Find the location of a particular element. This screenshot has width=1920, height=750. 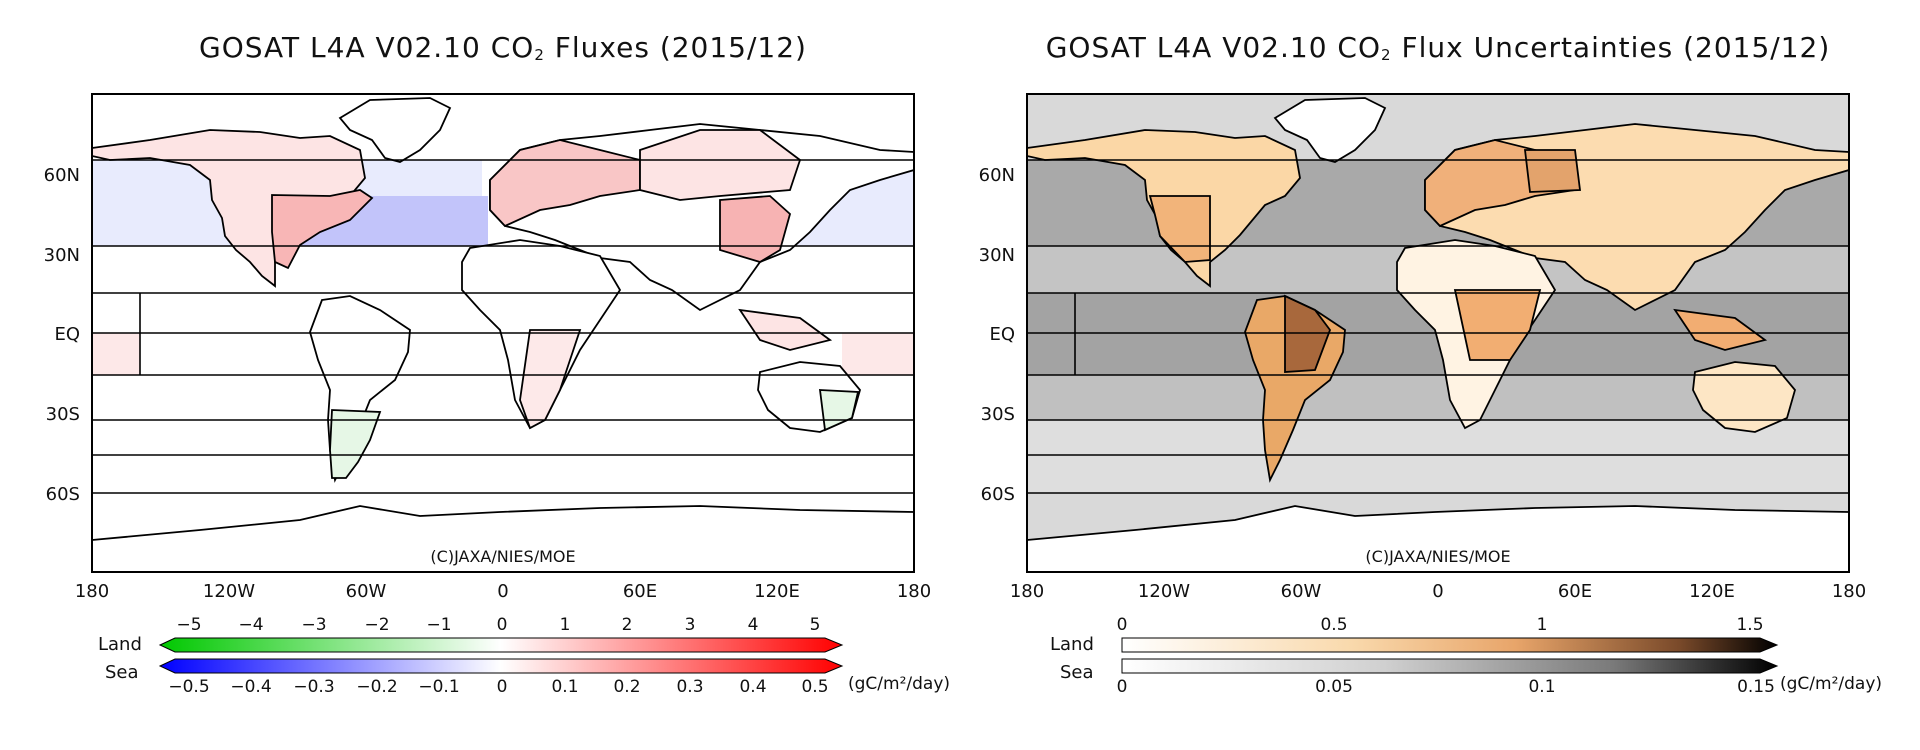

legend-tick: 0.15 is located at coordinates (1756, 687).